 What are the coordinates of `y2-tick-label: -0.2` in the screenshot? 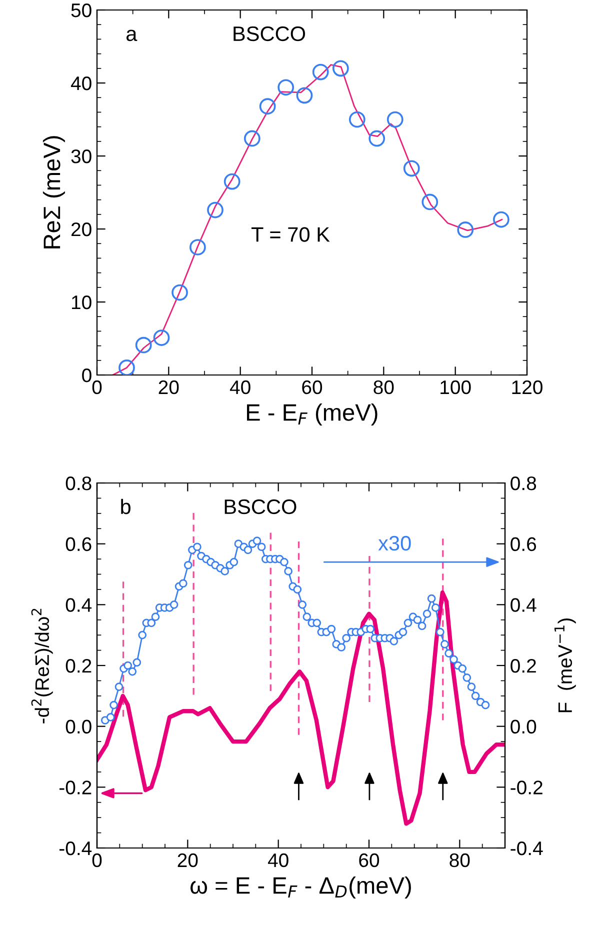 It's located at (526, 787).